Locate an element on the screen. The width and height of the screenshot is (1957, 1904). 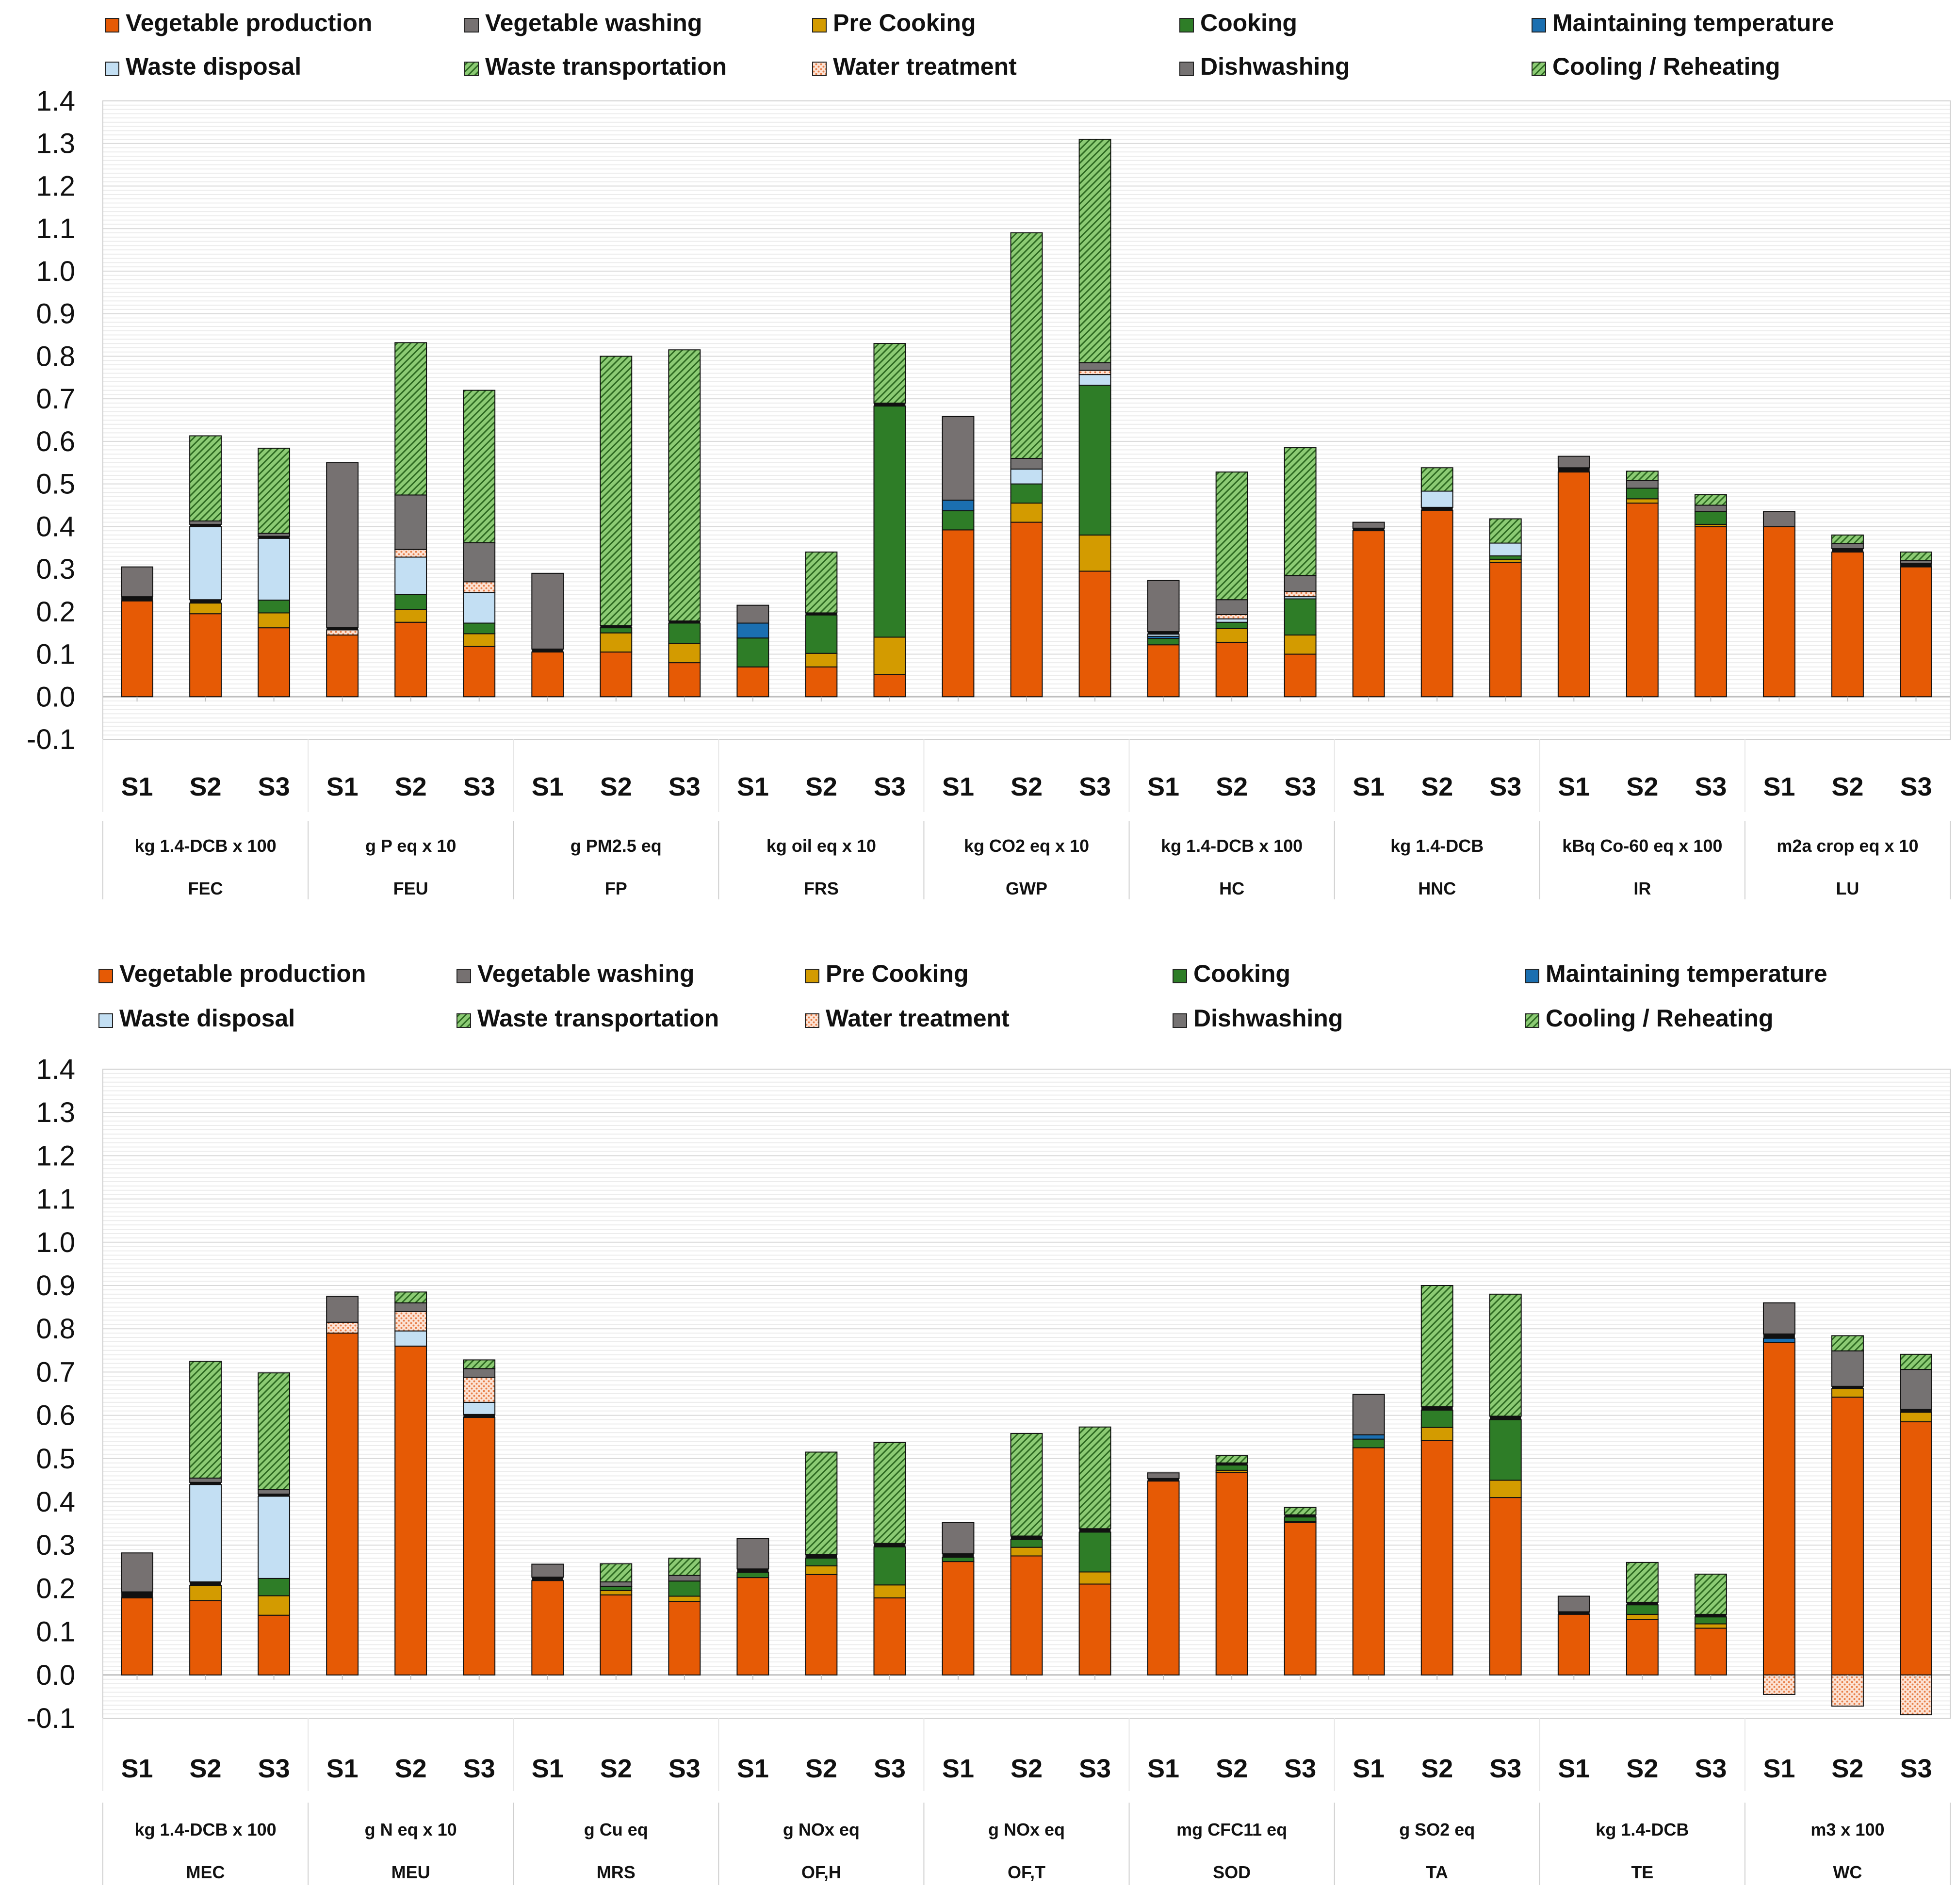
legend-item-waste_trans: Waste transportation is located at coordinates (588, 1018).